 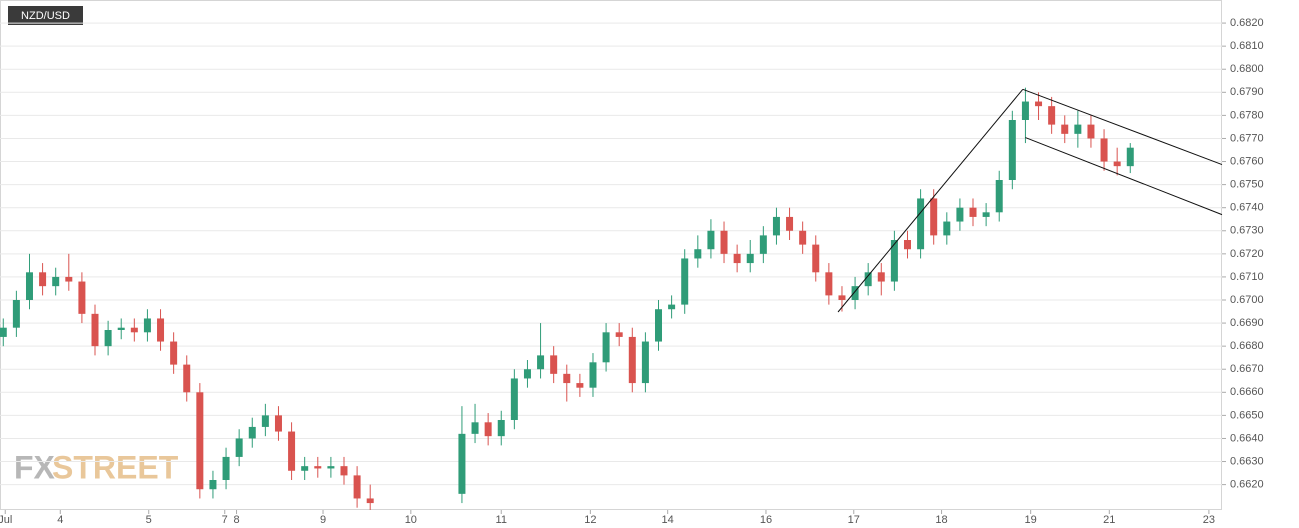 I want to click on x-tick-label: 7, so click(x=225, y=520).